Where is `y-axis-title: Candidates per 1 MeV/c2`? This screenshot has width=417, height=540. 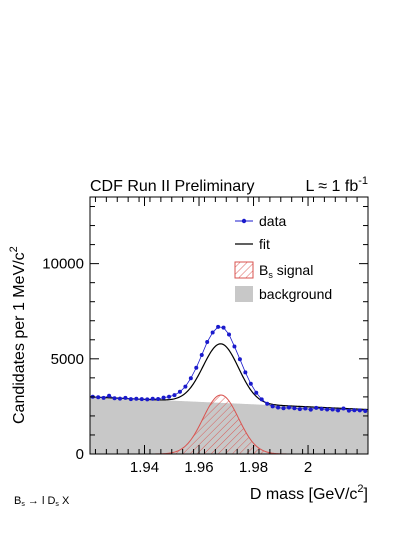 y-axis-title: Candidates per 1 MeV/c2 is located at coordinates (18, 335).